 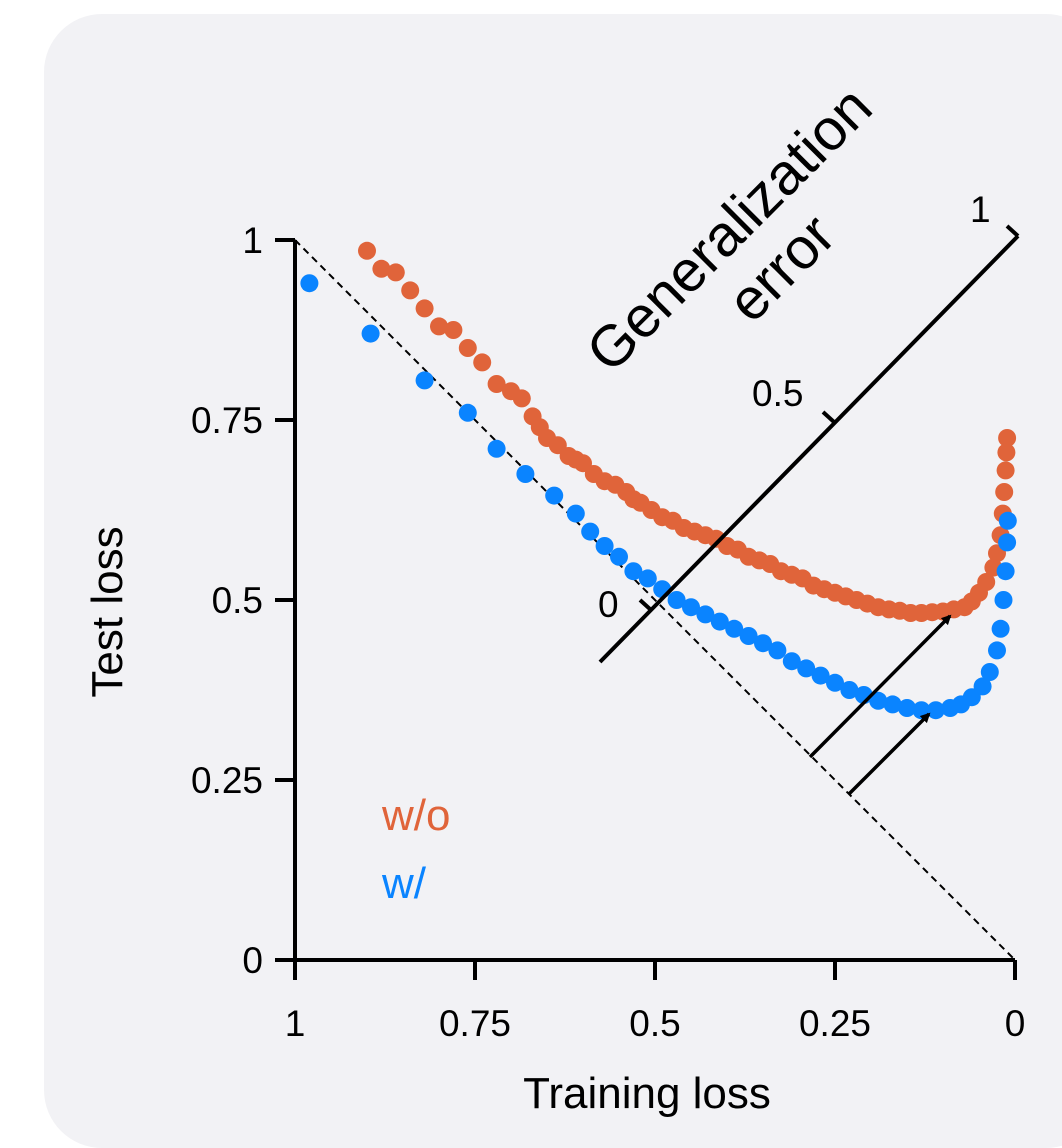 What do you see at coordinates (237, 600) in the screenshot?
I see `y-tick-label: 0.5` at bounding box center [237, 600].